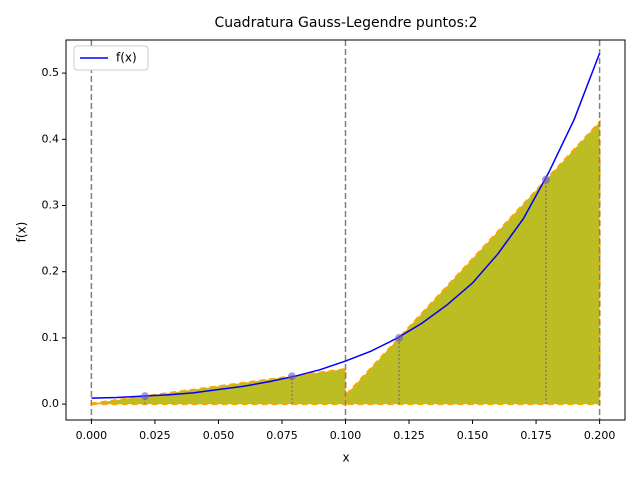  I want to click on chart-title: Cuadratura Gauss-Legendre puntos:2, so click(345, 23).